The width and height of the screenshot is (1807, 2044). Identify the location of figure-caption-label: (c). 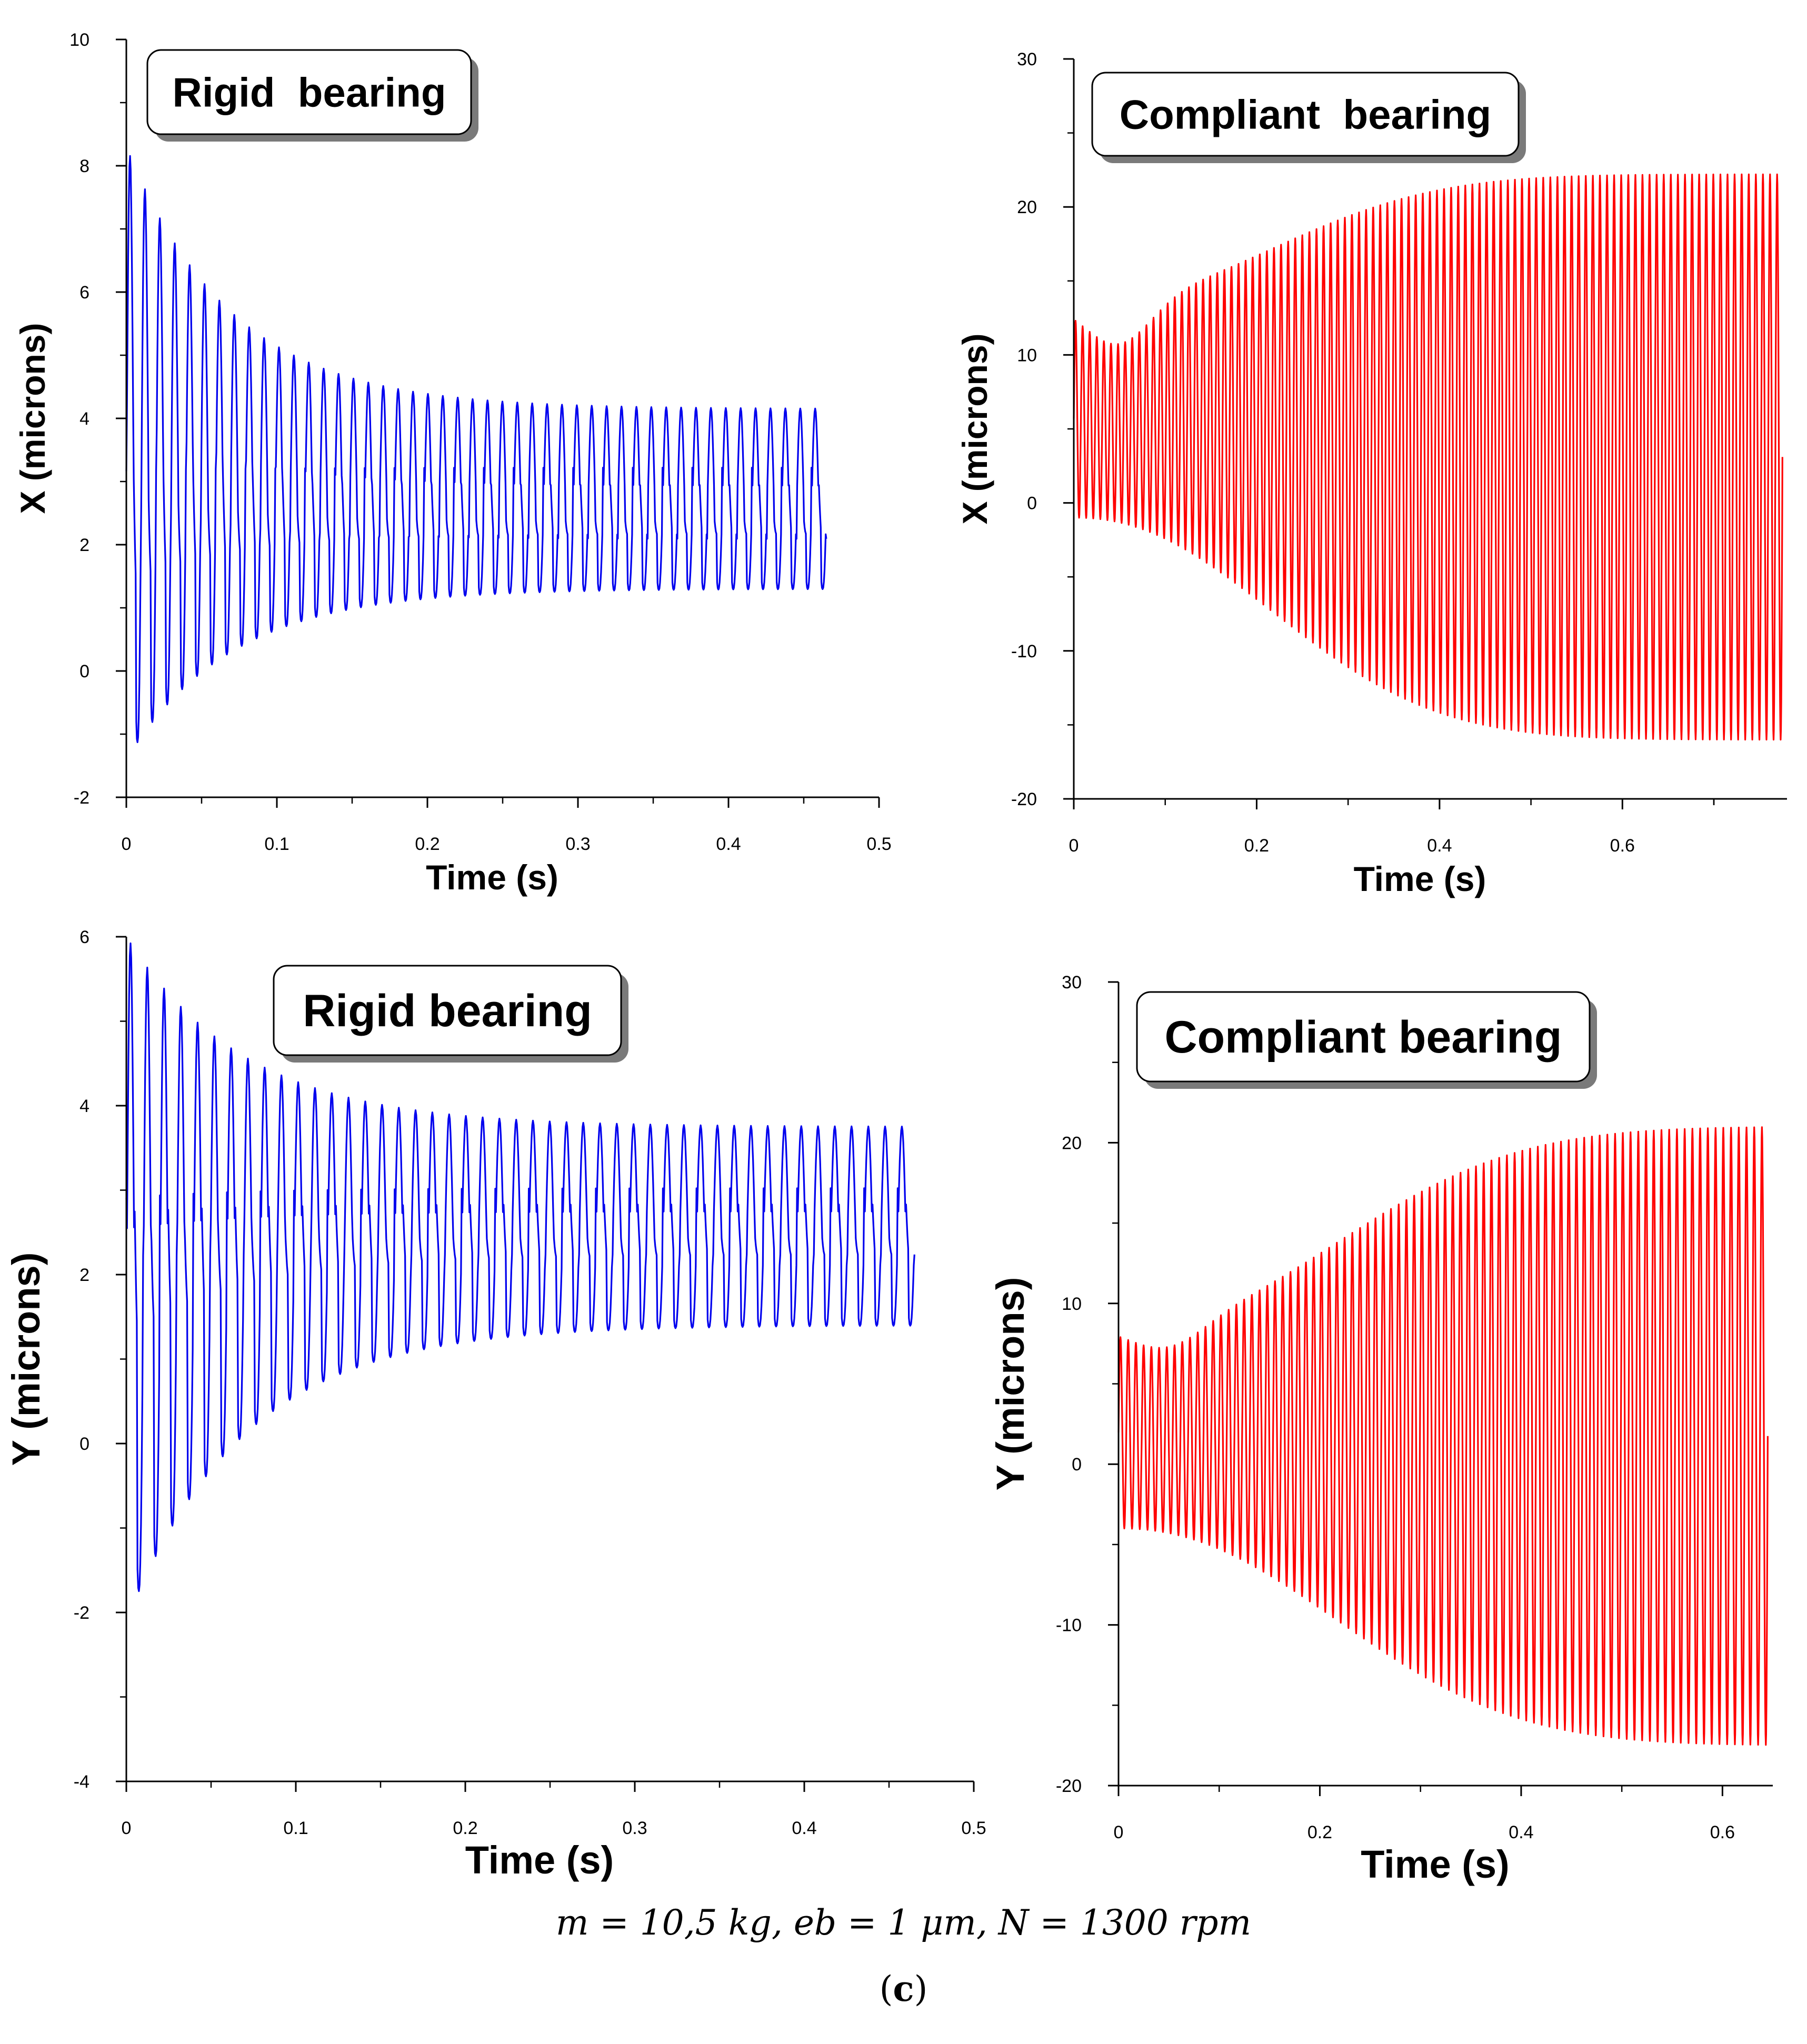
(903, 1988).